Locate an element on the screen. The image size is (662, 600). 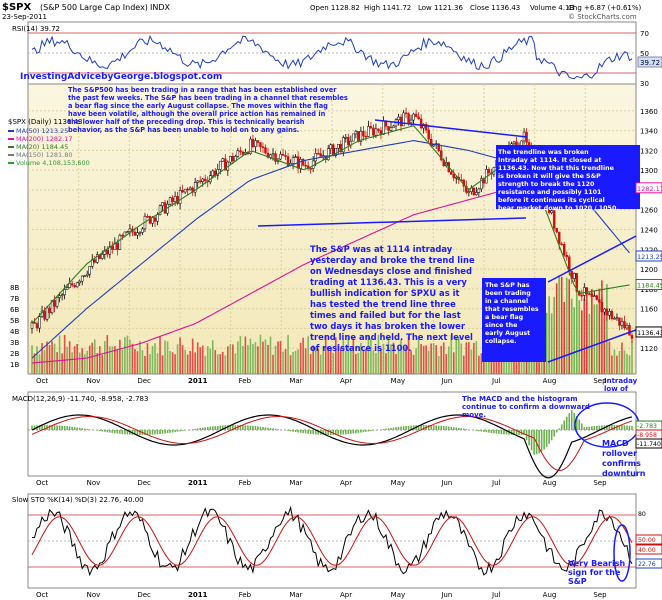
macd-tag: -11.740 is located at coordinates (649, 444).